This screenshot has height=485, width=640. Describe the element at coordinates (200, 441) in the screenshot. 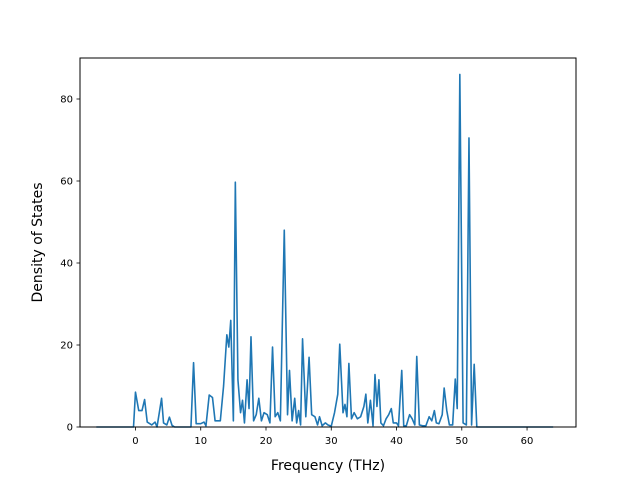

I see `x-tick-label: 10` at that location.